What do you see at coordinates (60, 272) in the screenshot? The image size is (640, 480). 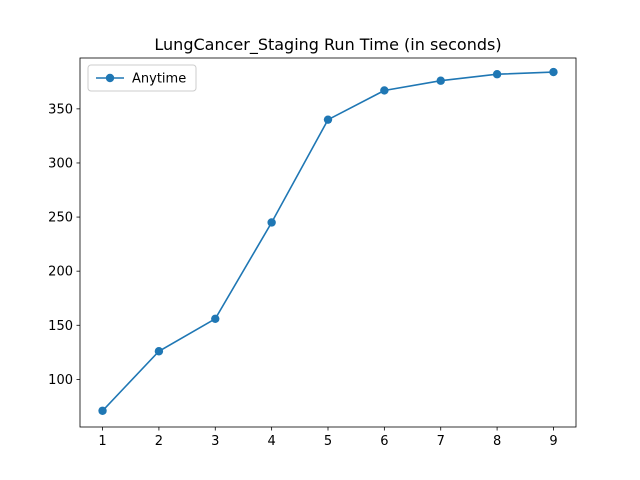 I see `y-tick-label: 200` at bounding box center [60, 272].